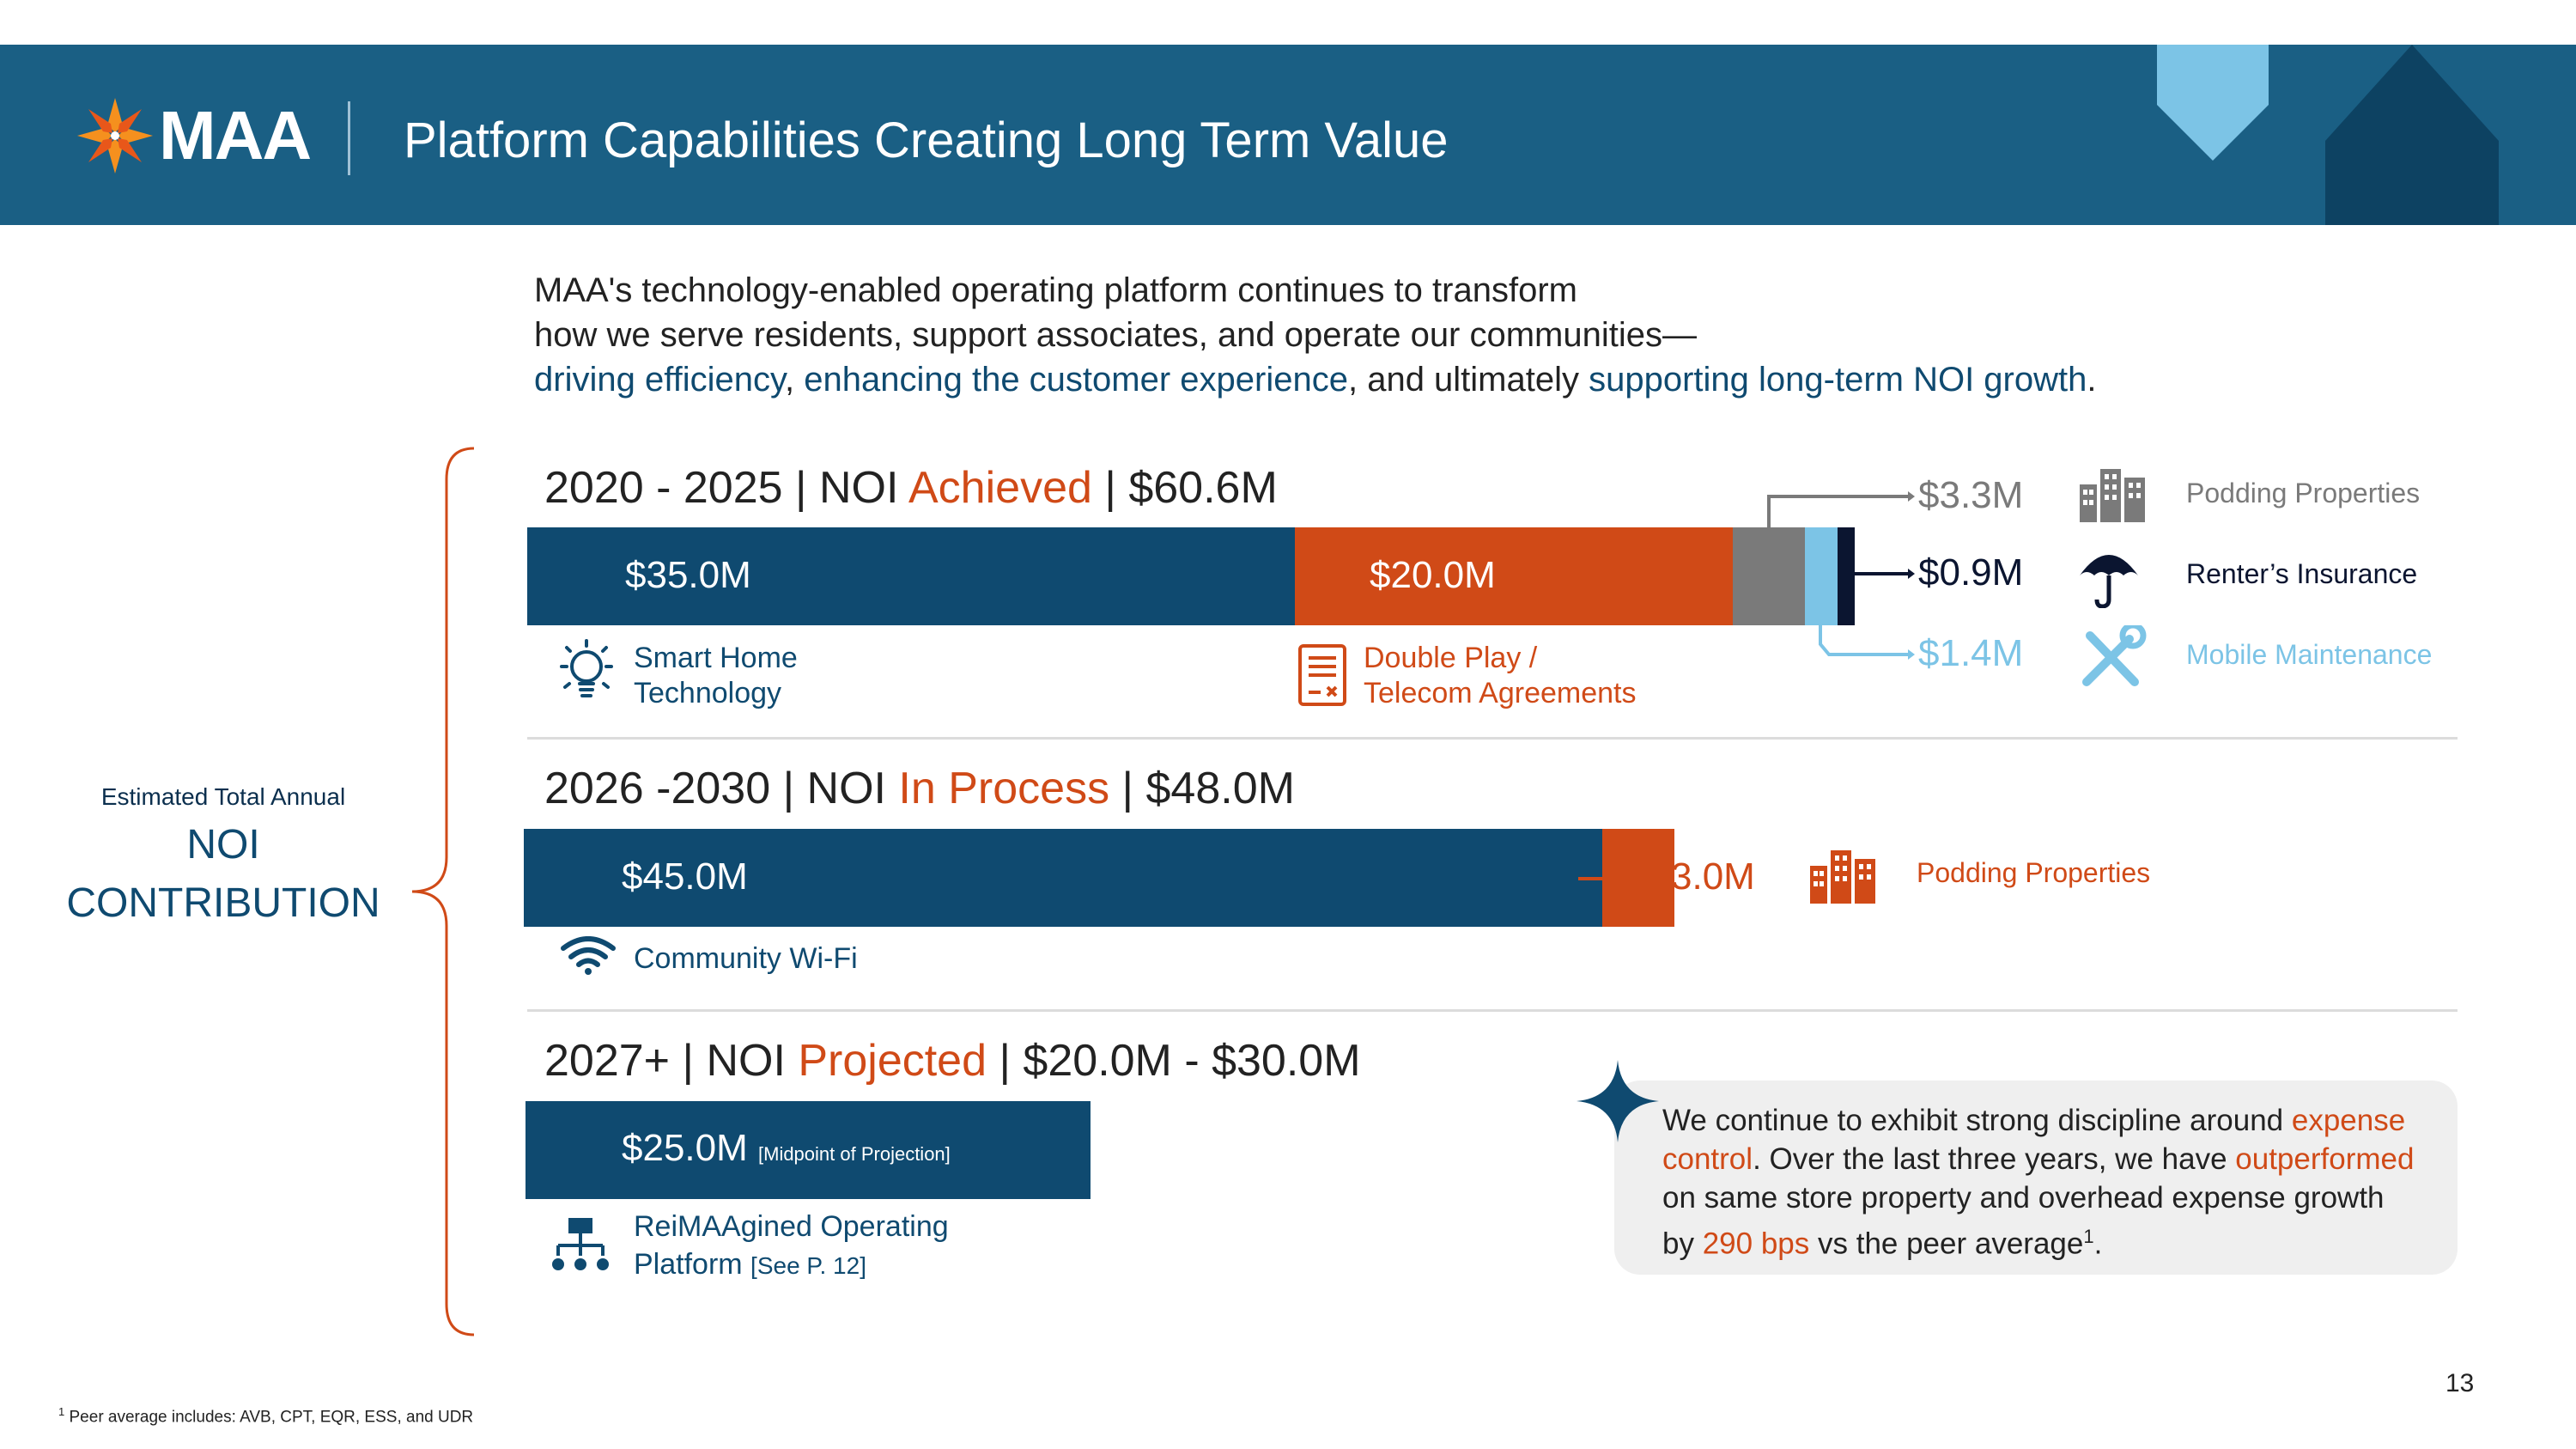 This screenshot has width=2576, height=1449. I want to click on item-smart-home: Smart Home Technology, so click(716, 675).